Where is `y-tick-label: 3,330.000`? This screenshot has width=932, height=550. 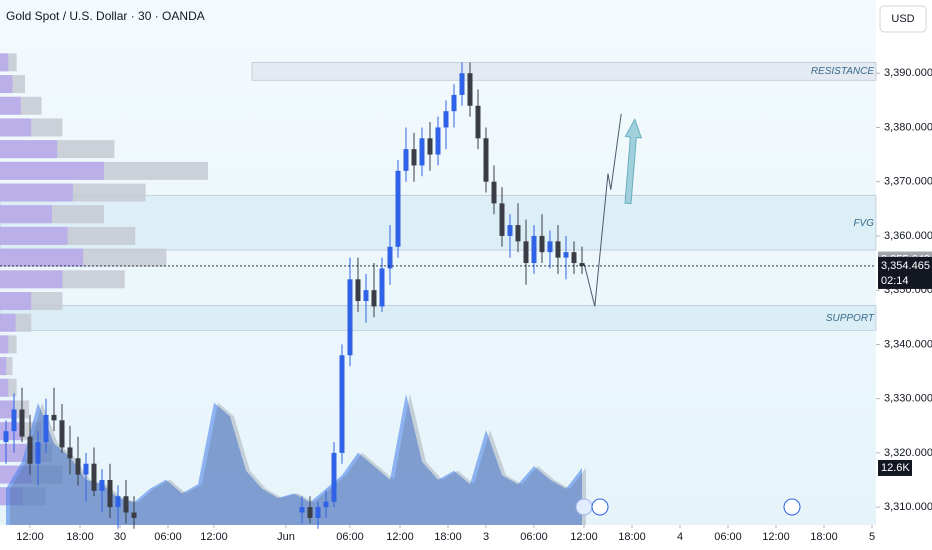 y-tick-label: 3,330.000 is located at coordinates (908, 399).